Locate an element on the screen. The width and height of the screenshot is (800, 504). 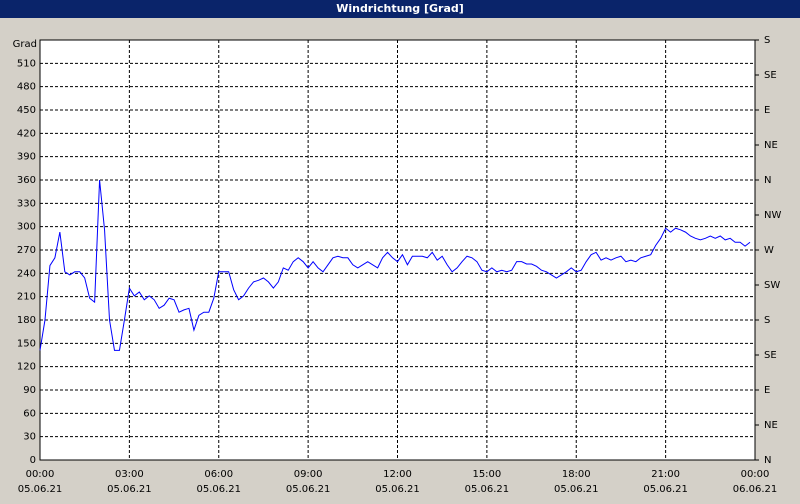
chart-title: Windrichtung [Grad] is located at coordinates (400, 8).